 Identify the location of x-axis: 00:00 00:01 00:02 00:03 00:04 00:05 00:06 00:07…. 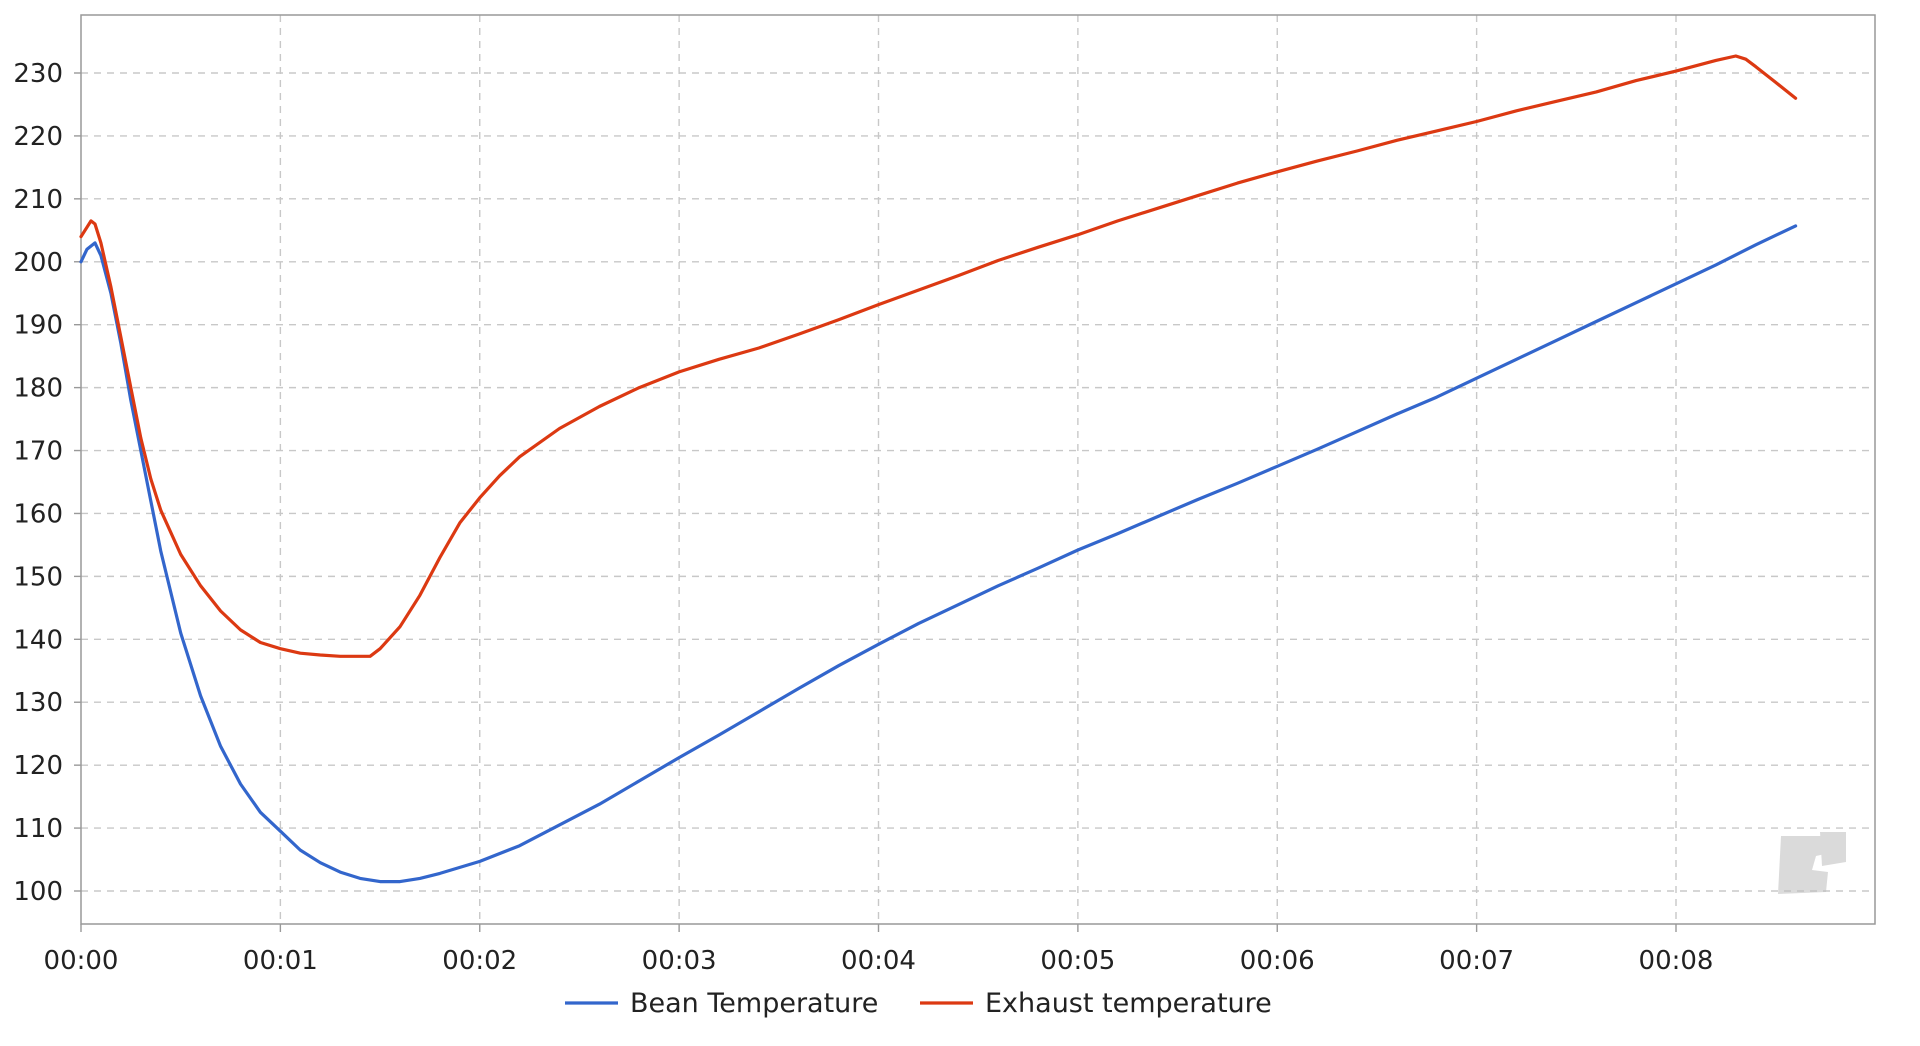
(879, 950).